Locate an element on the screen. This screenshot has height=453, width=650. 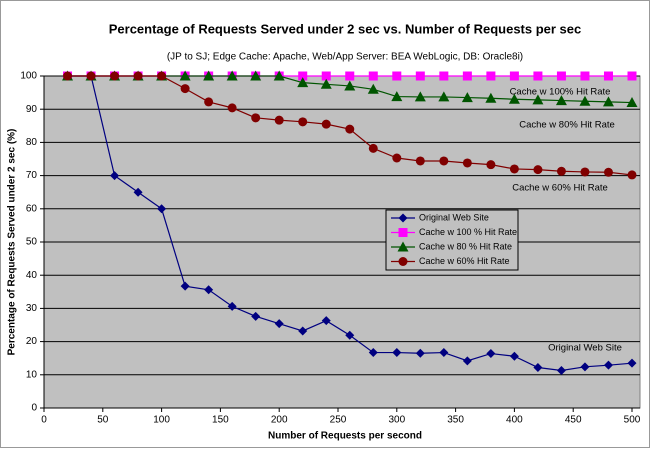
legend-label: Cache w 80 % Hit Rate is located at coordinates (465, 246).